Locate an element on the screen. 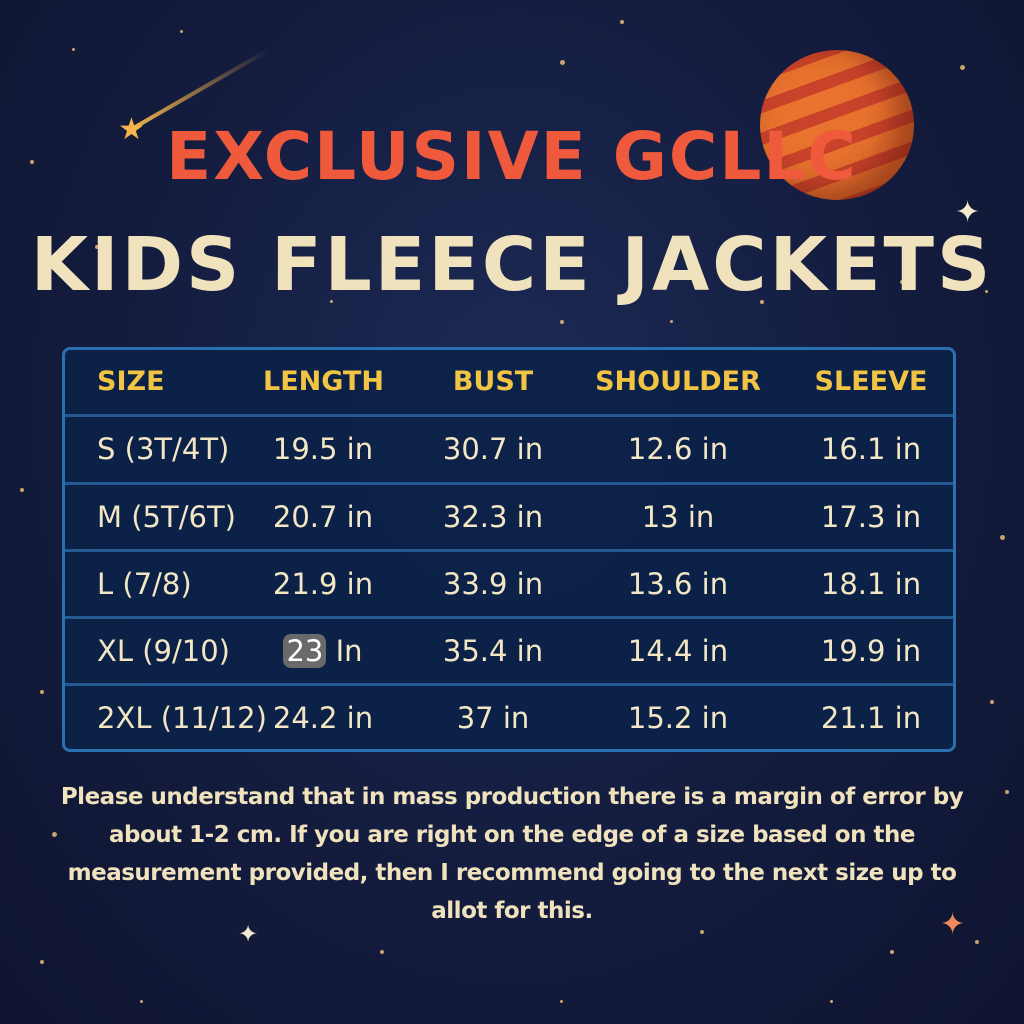 This screenshot has height=1024, width=1024. table-header-row: SIZE LENGTH BUST SHOULDER SLEEVE is located at coordinates (509, 383).